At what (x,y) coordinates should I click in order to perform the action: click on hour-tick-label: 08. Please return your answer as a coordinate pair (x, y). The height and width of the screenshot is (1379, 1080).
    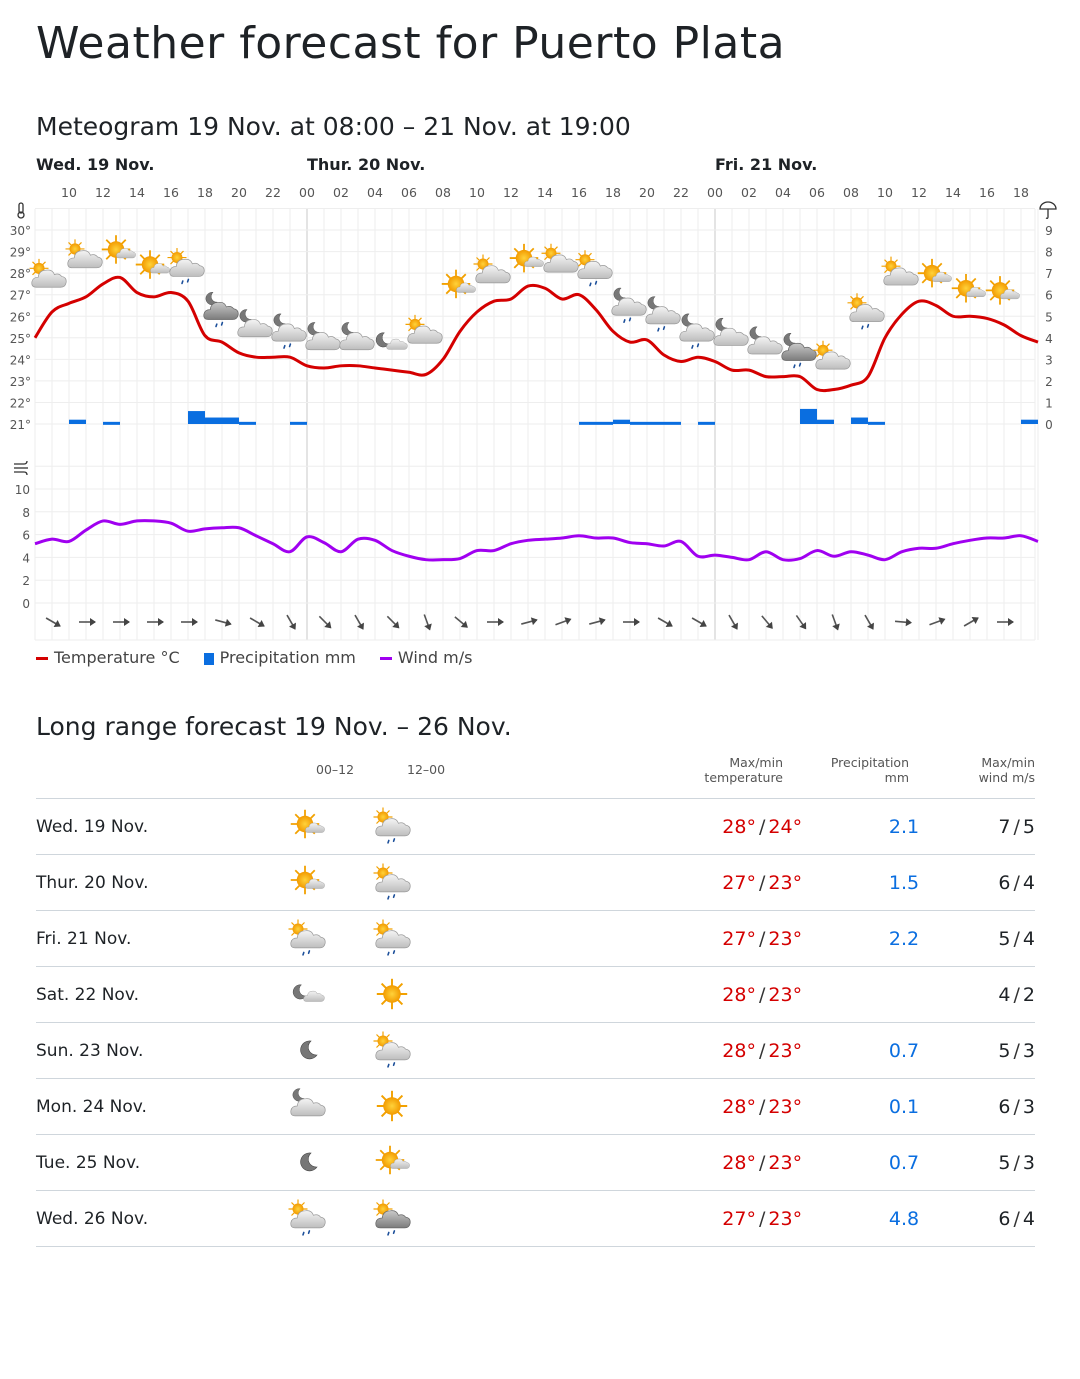
    Looking at the image, I should click on (443, 192).